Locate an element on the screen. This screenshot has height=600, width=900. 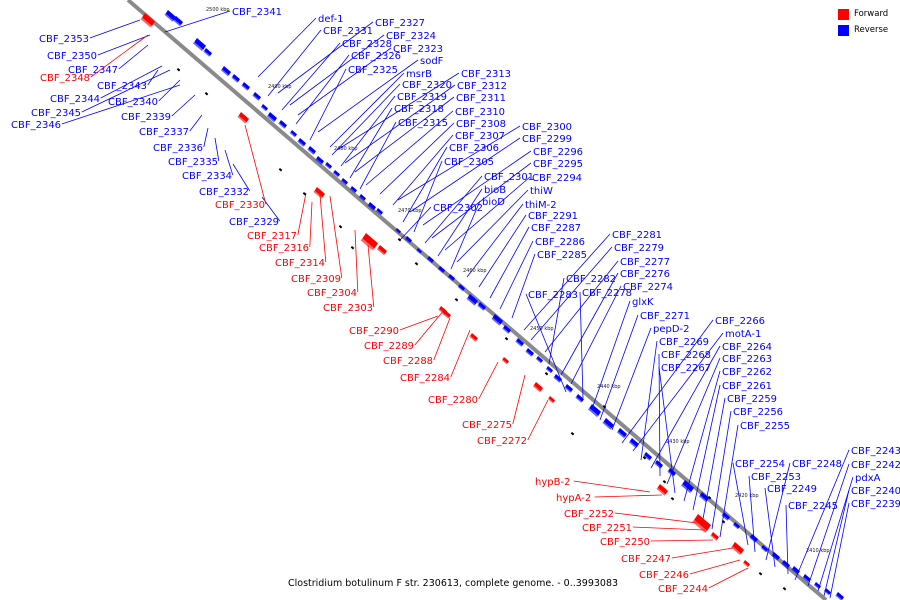
gene-label-reverse: CBF_2269 is located at coordinates (684, 342).